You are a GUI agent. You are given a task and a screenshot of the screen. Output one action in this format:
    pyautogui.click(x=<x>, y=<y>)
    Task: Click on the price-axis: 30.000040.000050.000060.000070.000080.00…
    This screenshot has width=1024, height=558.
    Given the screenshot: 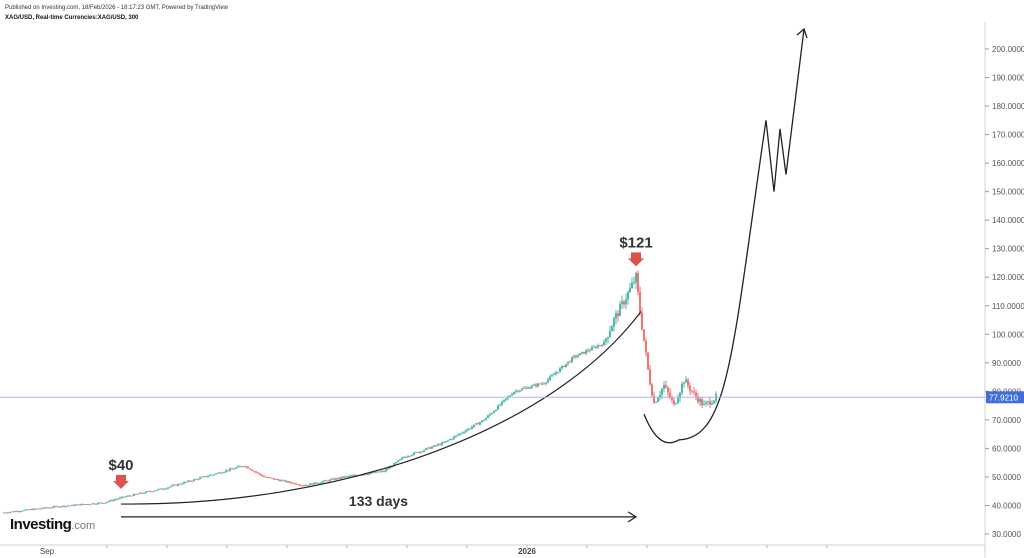 What is the action you would take?
    pyautogui.click(x=1004, y=290)
    